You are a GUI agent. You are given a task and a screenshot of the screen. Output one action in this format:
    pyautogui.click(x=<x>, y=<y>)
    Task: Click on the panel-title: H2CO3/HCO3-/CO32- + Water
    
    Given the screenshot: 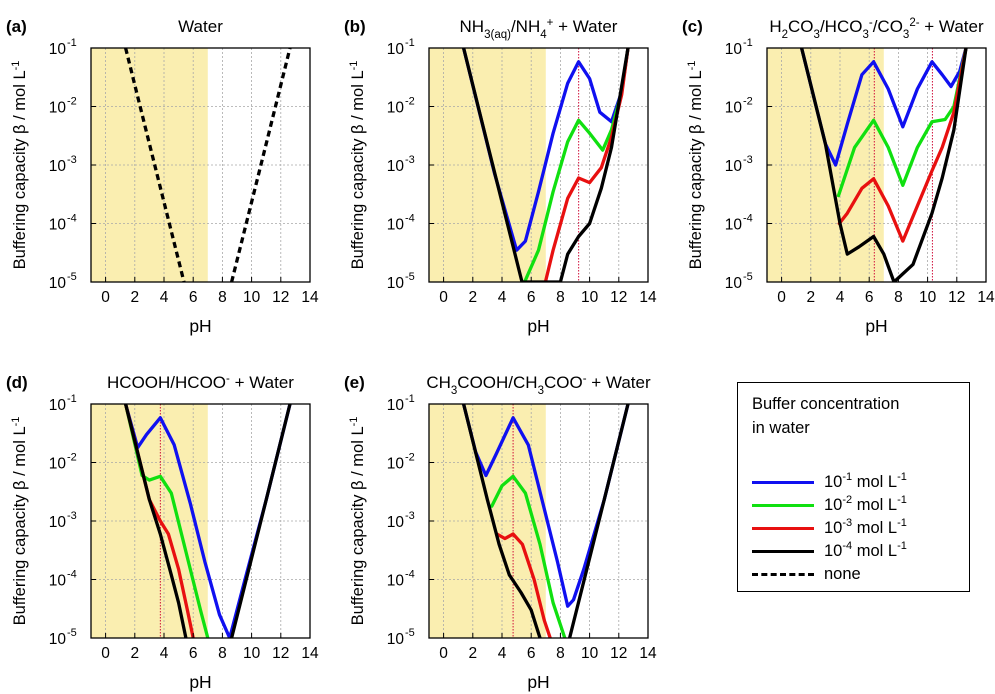 What is the action you would take?
    pyautogui.click(x=876, y=29)
    